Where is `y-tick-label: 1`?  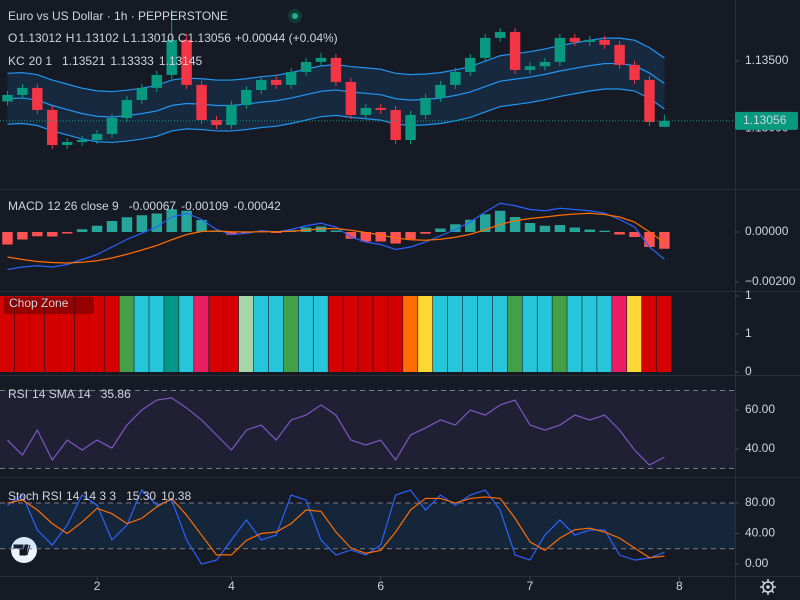
y-tick-label: 1 is located at coordinates (748, 295).